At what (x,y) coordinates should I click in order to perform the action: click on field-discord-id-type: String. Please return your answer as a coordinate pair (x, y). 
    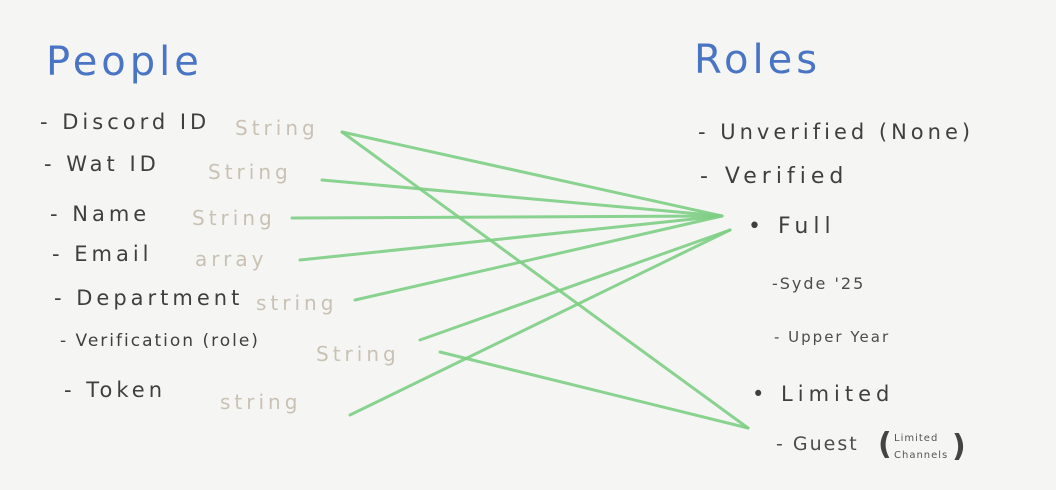
    Looking at the image, I should click on (277, 128).